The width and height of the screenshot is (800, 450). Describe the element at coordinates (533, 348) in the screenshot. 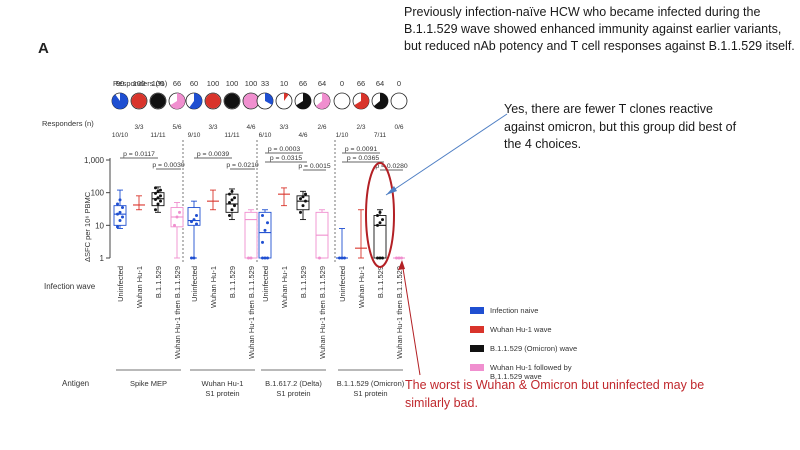

I see `legend-label: B.1.1.529 (Omicron) wave` at that location.